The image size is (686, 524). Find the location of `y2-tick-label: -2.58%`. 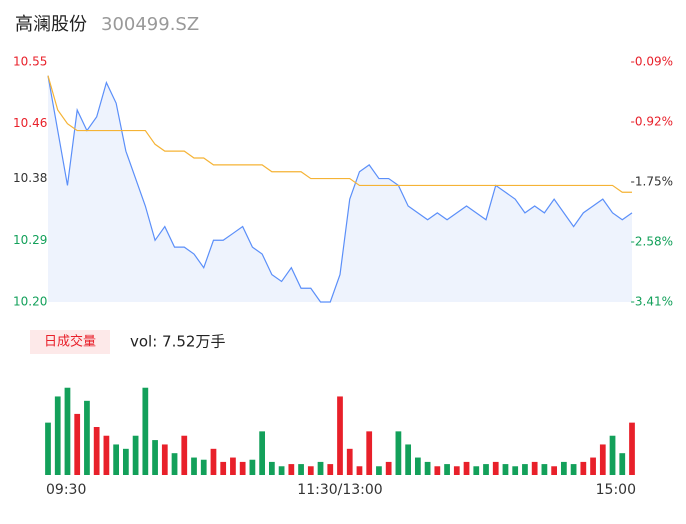

y2-tick-label: -2.58% is located at coordinates (652, 242).